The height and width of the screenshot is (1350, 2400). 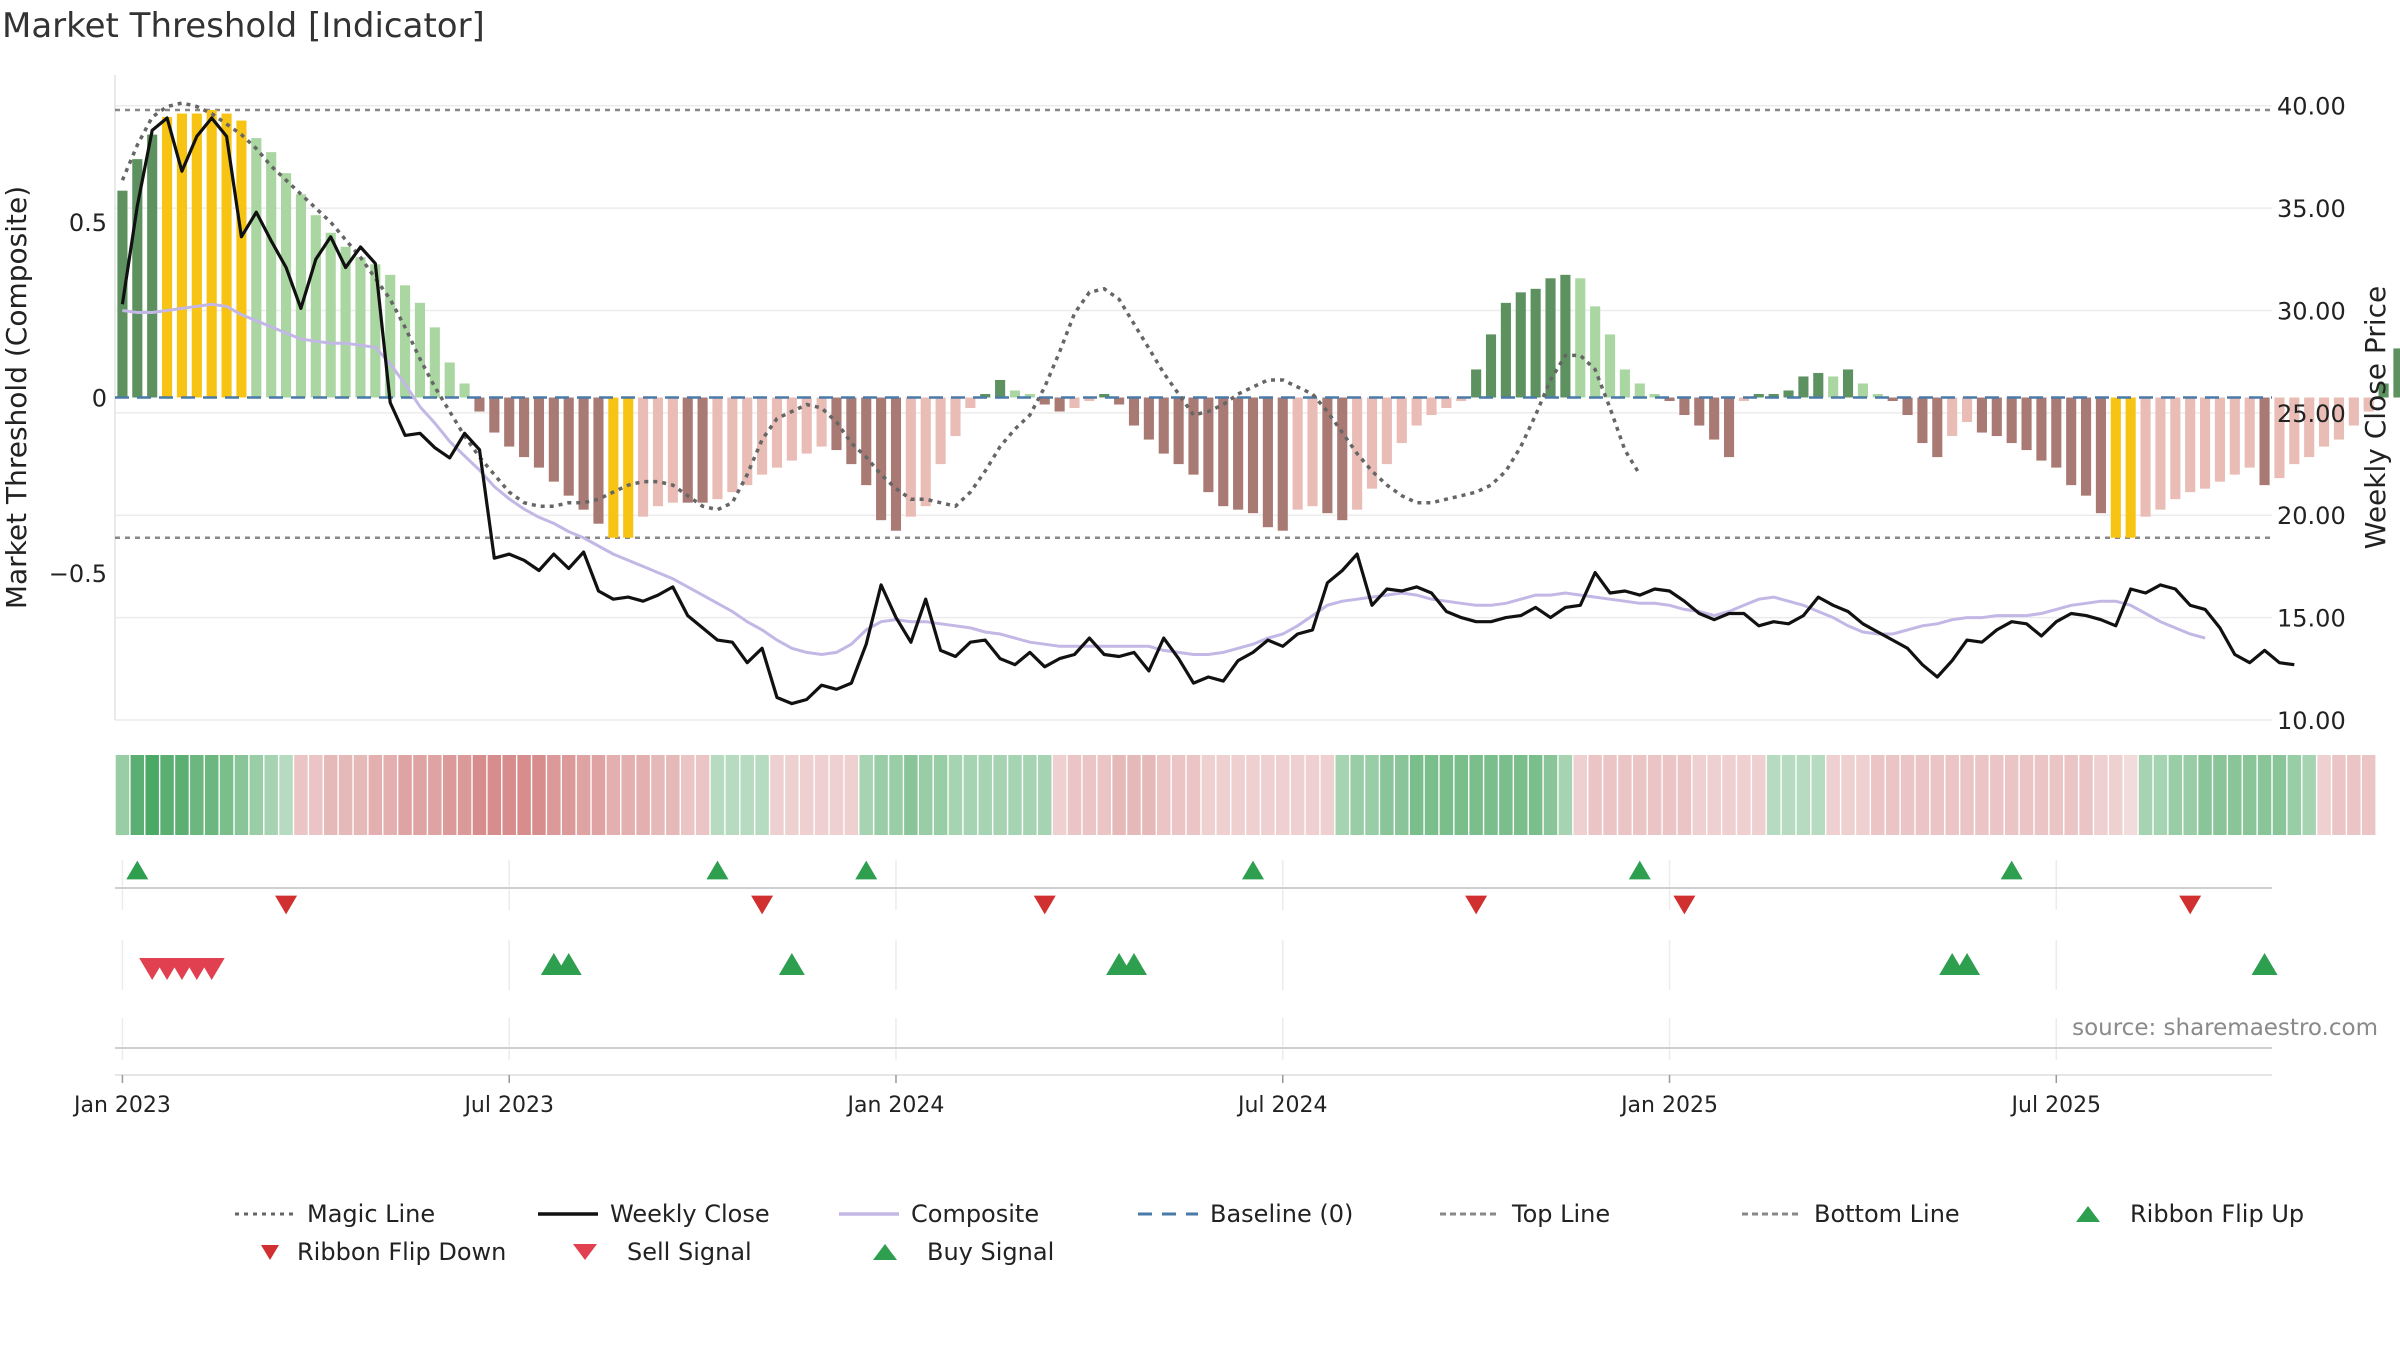 What do you see at coordinates (2311, 311) in the screenshot?
I see `right-tick-label: 30.00` at bounding box center [2311, 311].